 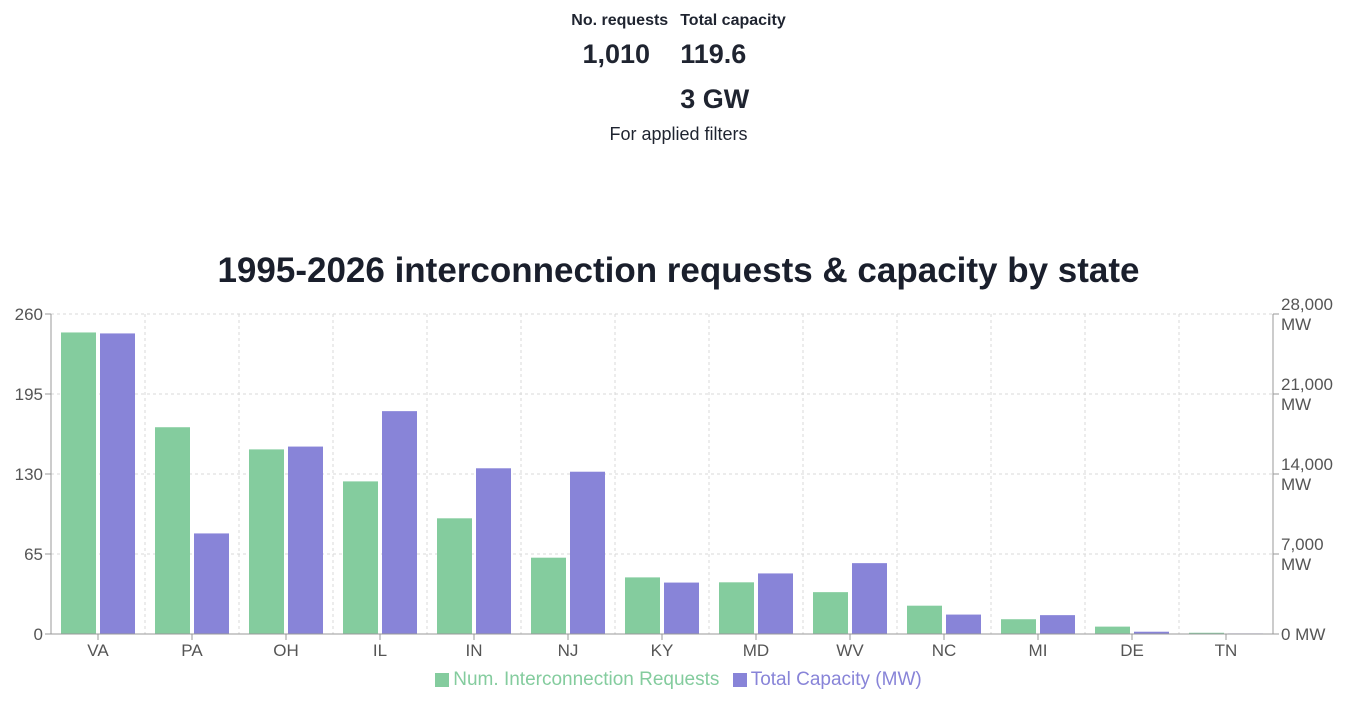 I want to click on bar-requests-nc, so click(x=924, y=619).